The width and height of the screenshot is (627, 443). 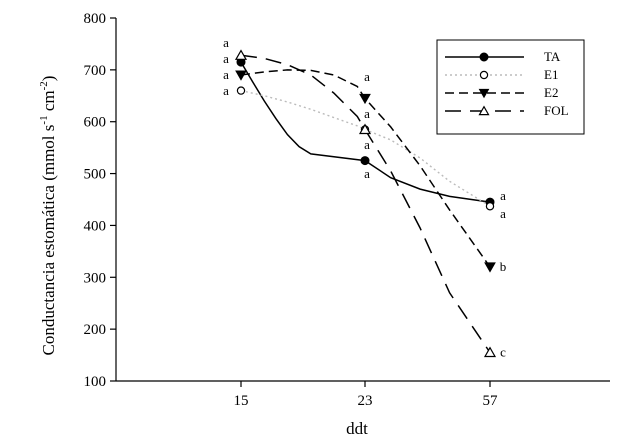 I want to click on legend-label-fol: FOL, so click(x=556, y=110).